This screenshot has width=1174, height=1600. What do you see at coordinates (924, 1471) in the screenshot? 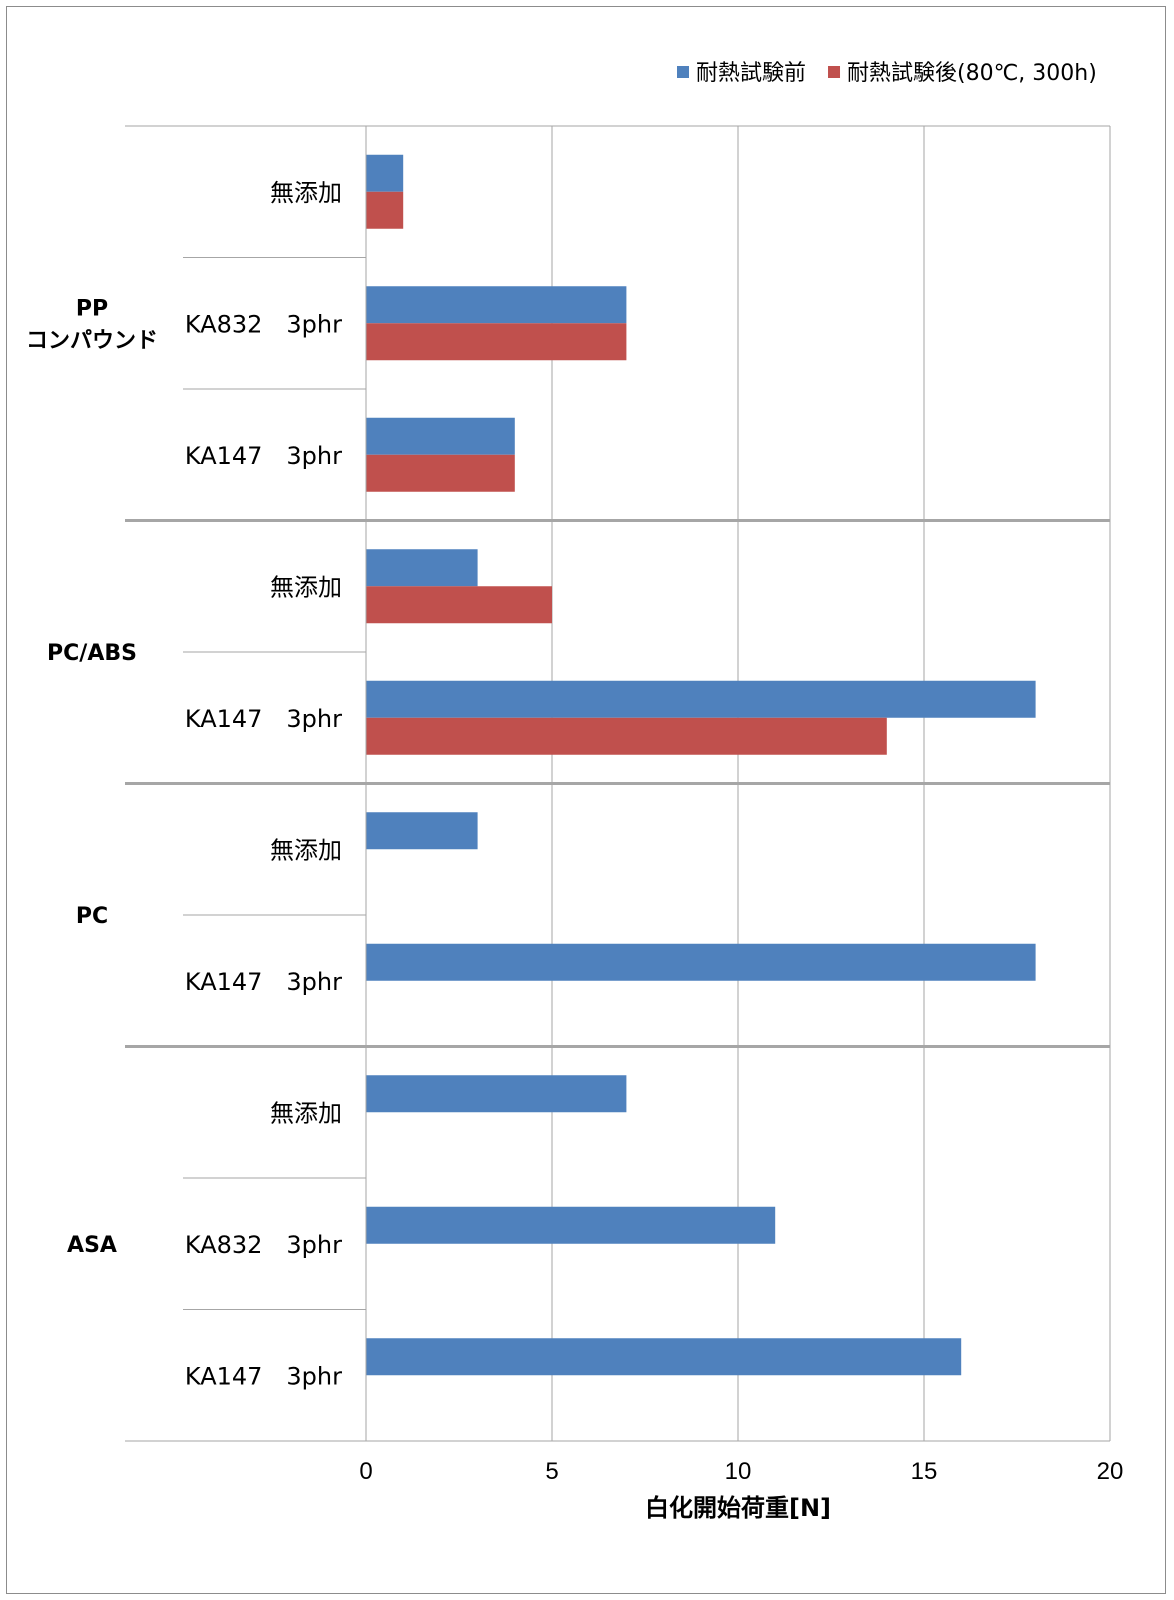
I see `x-tick-label: 15` at bounding box center [924, 1471].